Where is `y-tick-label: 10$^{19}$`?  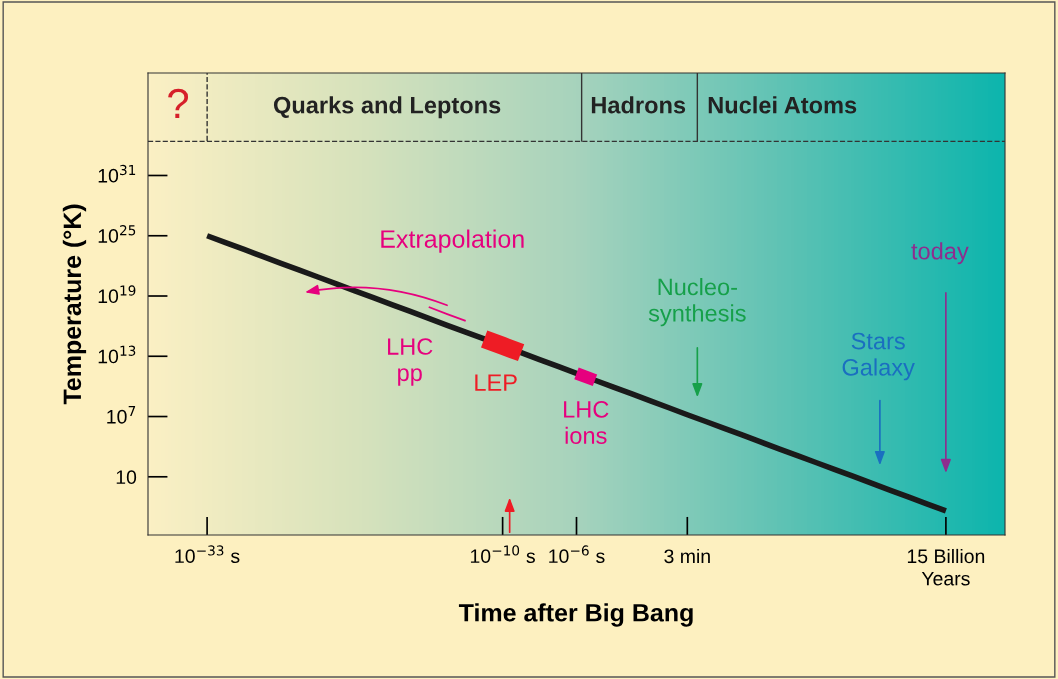 y-tick-label: 10$^{19}$ is located at coordinates (117, 294).